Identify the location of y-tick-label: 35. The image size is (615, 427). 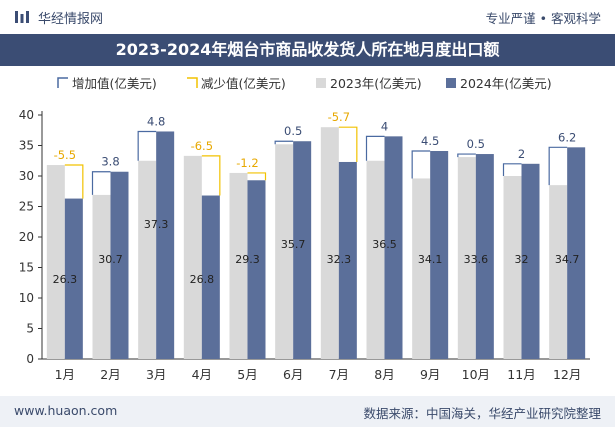
(26, 146).